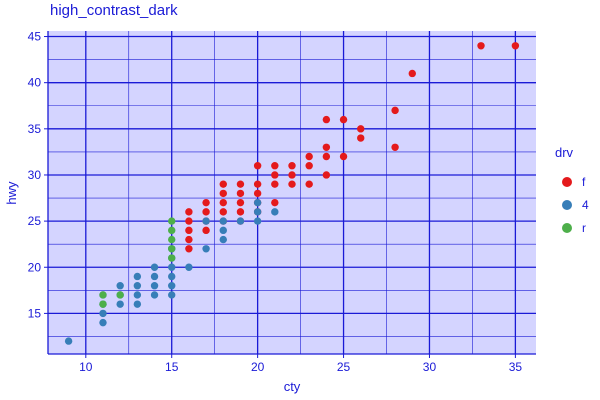 Image resolution: width=600 pixels, height=400 pixels. What do you see at coordinates (35, 83) in the screenshot?
I see `y-tick-label: 40` at bounding box center [35, 83].